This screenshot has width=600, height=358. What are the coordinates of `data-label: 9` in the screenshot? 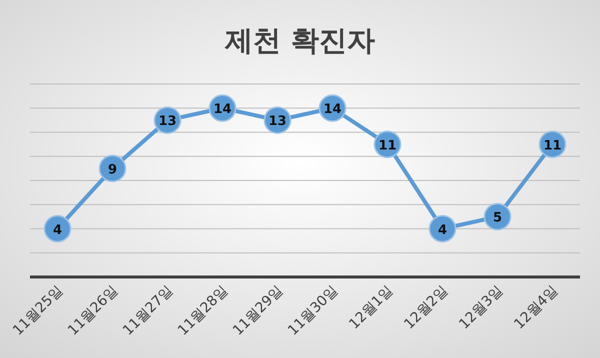 It's located at (113, 170).